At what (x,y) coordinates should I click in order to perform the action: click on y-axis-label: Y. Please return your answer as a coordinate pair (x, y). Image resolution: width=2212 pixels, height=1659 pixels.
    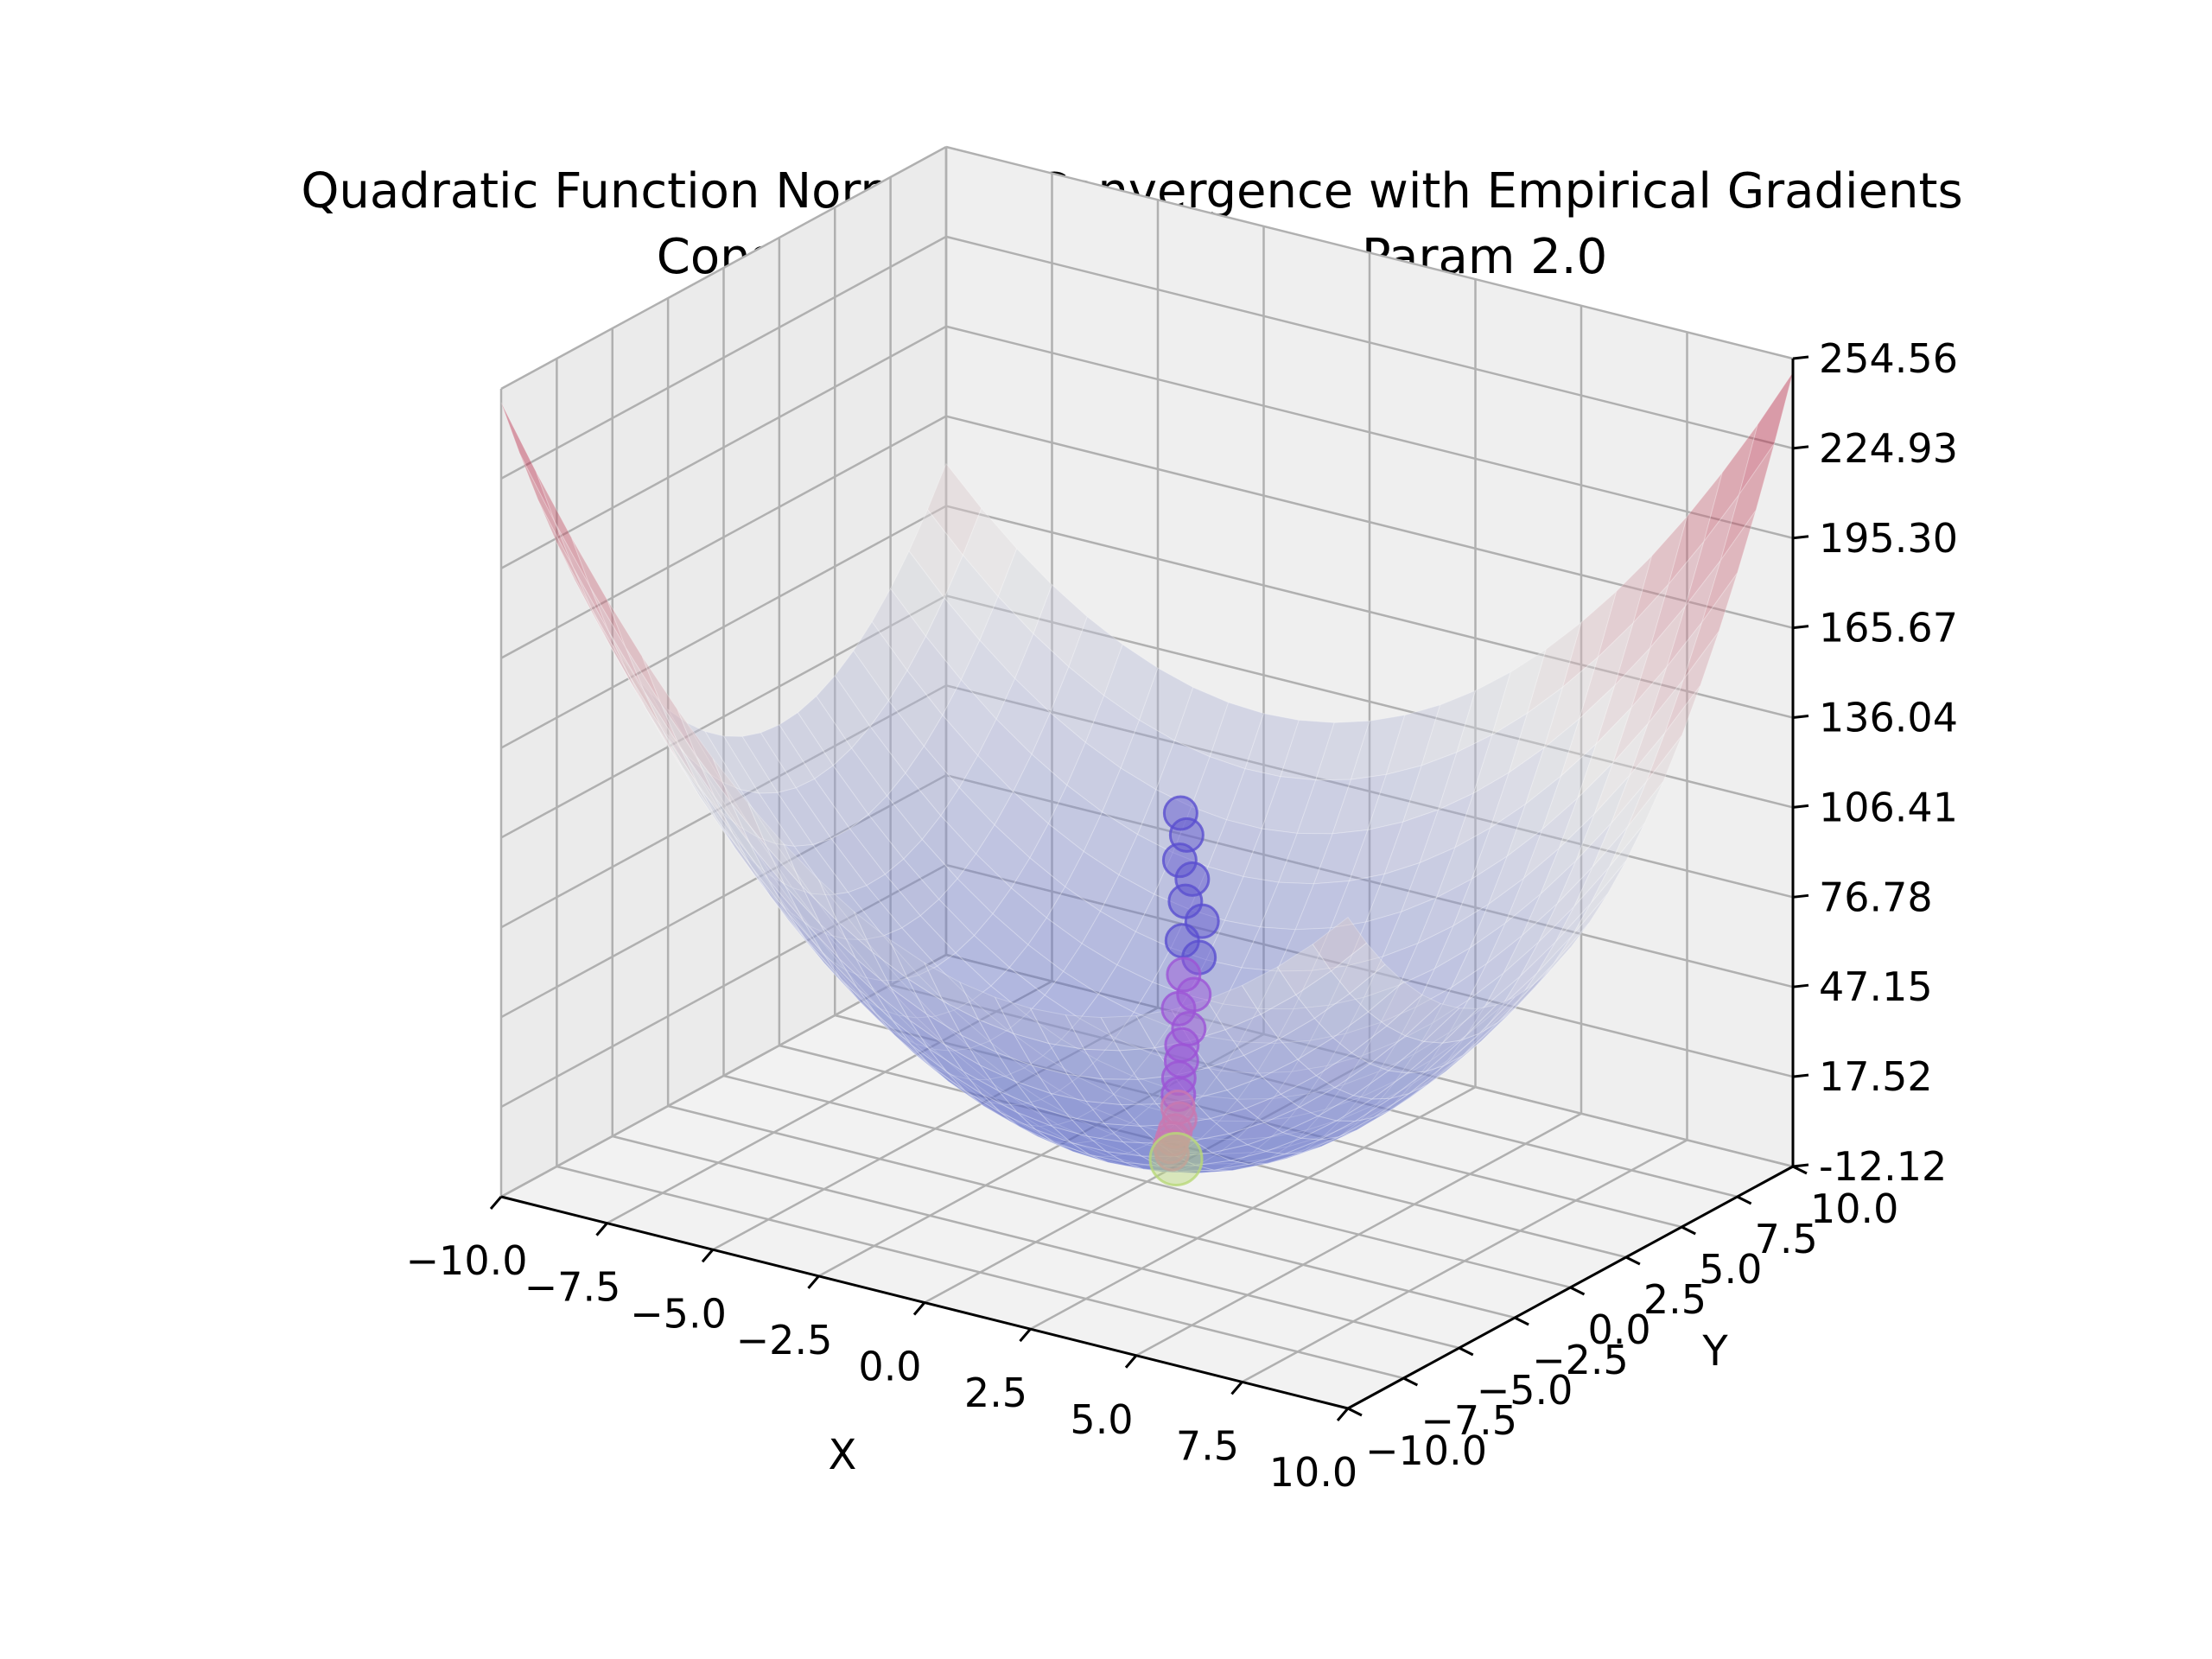
    Looking at the image, I should click on (1714, 1351).